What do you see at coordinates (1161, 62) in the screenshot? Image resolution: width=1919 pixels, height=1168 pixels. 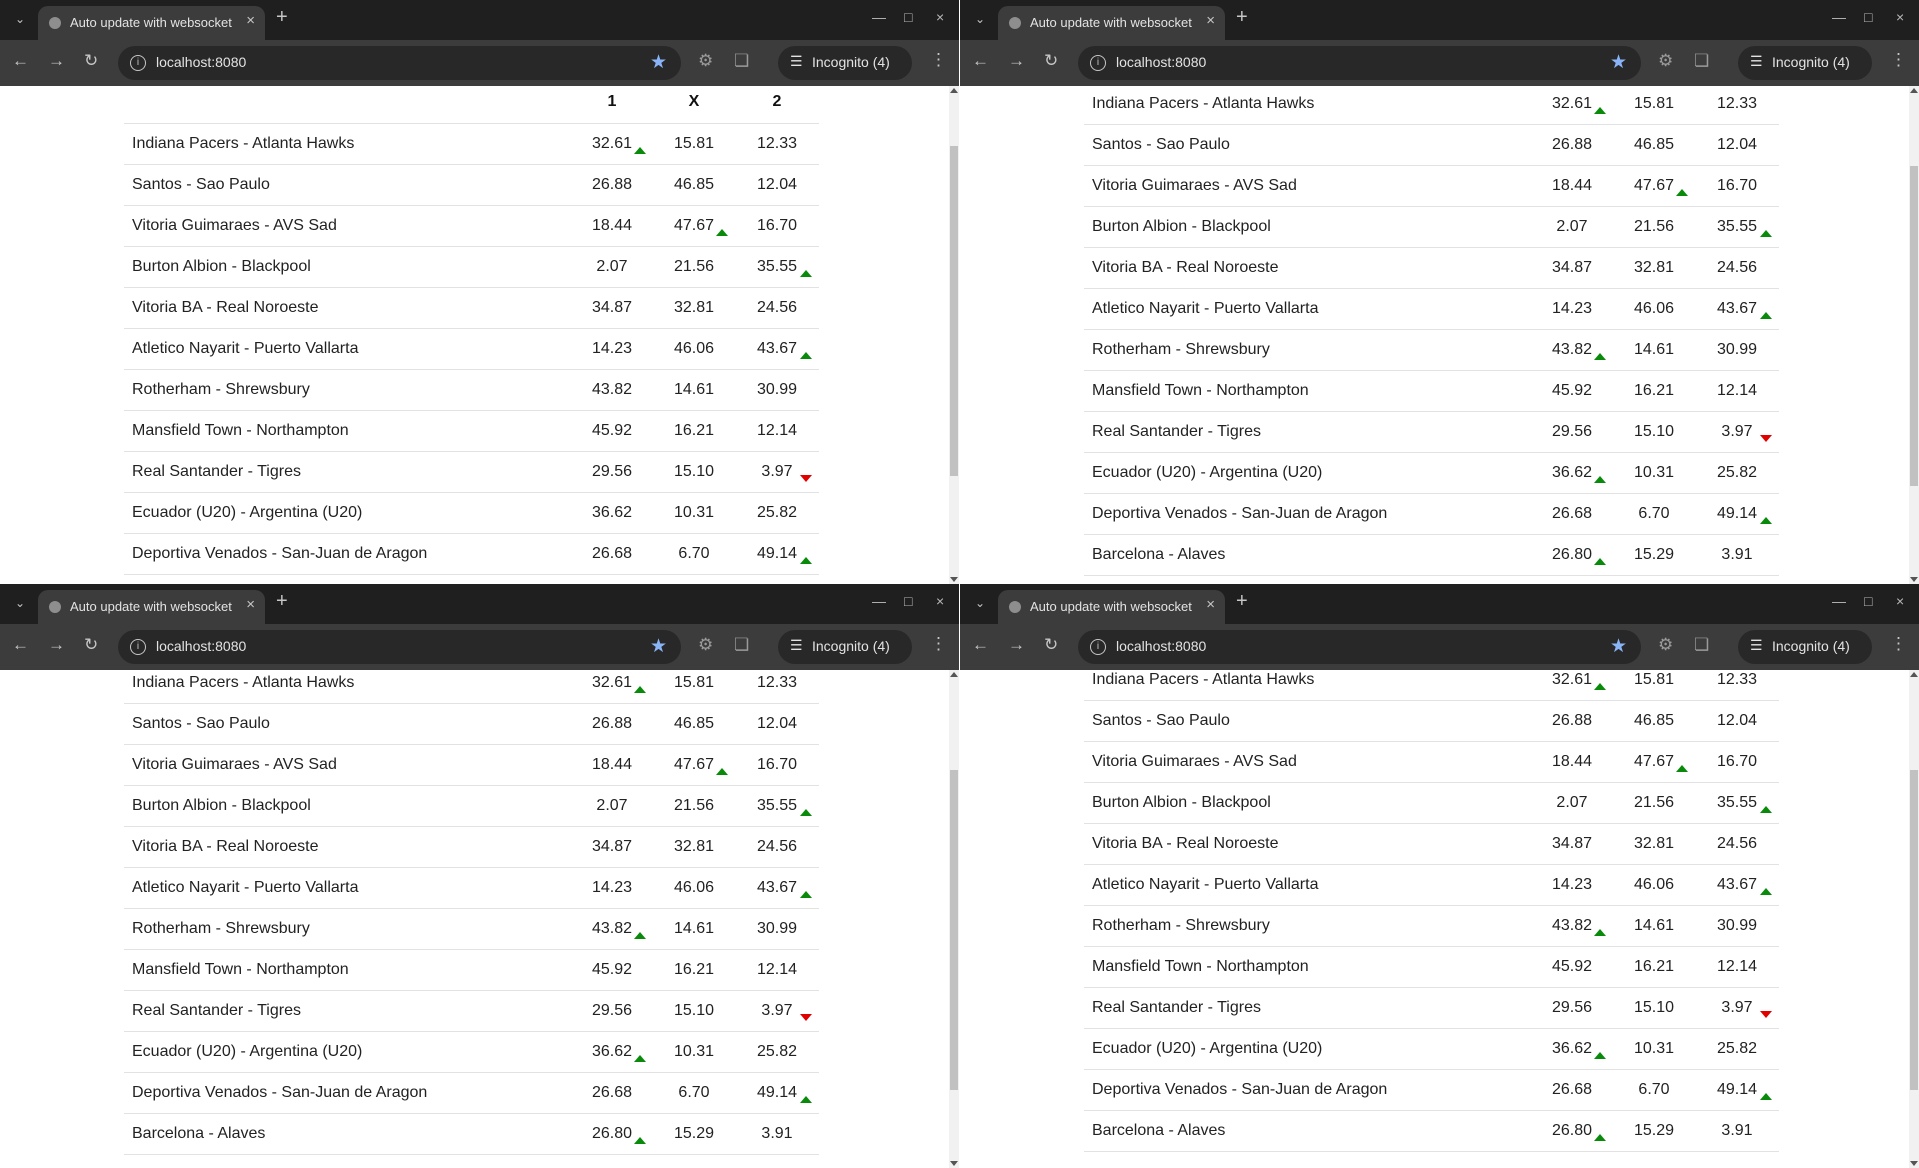 I see `url-text: localhost:8080` at bounding box center [1161, 62].